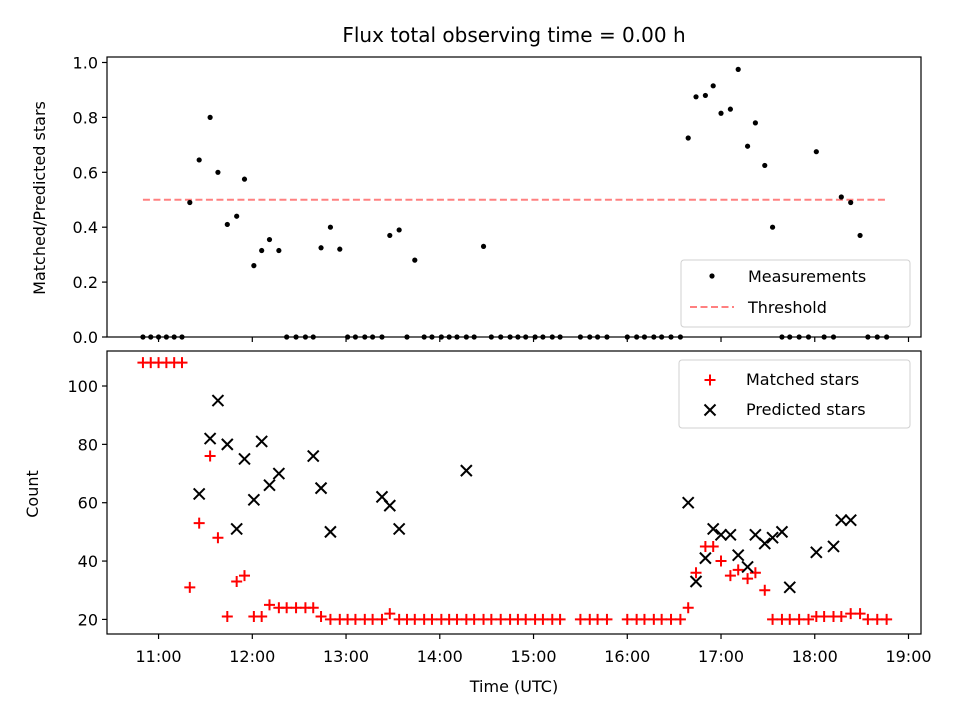 The height and width of the screenshot is (720, 960). I want to click on top-ytick-label: 0.8, so click(85, 117).